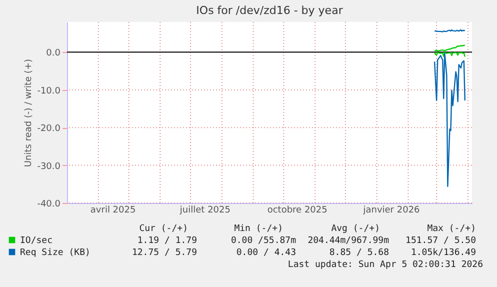 This screenshot has height=287, width=497. Describe the element at coordinates (49, 167) in the screenshot. I see `y-tick-label: -30.0` at that location.